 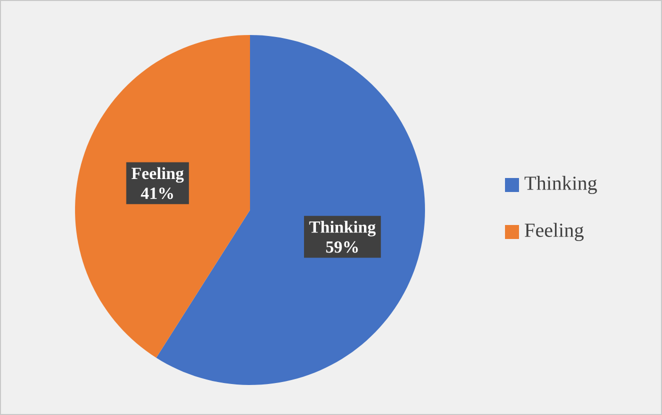 I want to click on data-label: 41%, so click(x=156, y=194).